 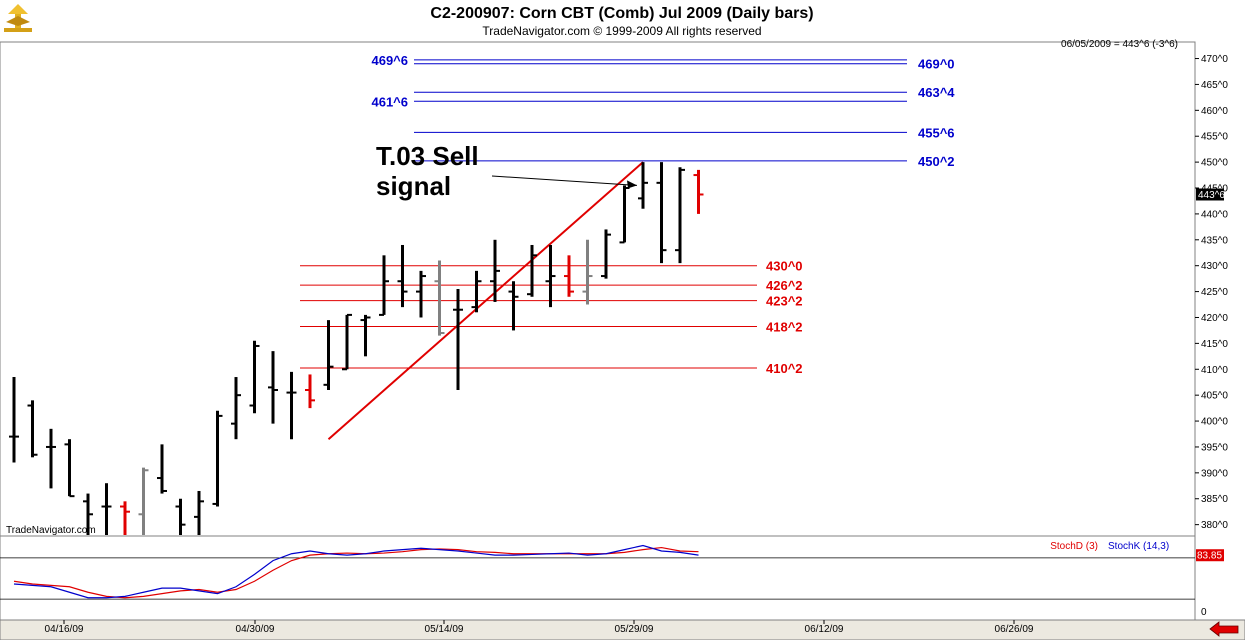 What do you see at coordinates (1214, 370) in the screenshot?
I see `price-axis-label: 410^0` at bounding box center [1214, 370].